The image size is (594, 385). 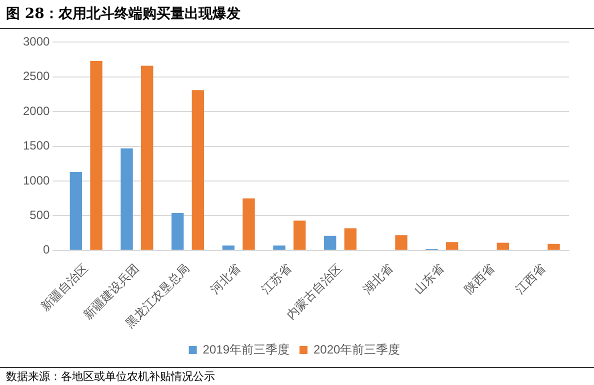 What do you see at coordinates (276, 278) in the screenshot?
I see `x-tick-label: 江苏省` at bounding box center [276, 278].